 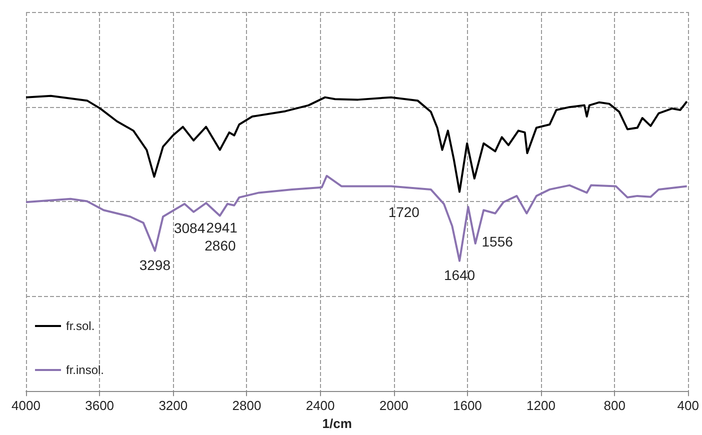 What do you see at coordinates (222, 228) in the screenshot?
I see `annotation: 2941` at bounding box center [222, 228].